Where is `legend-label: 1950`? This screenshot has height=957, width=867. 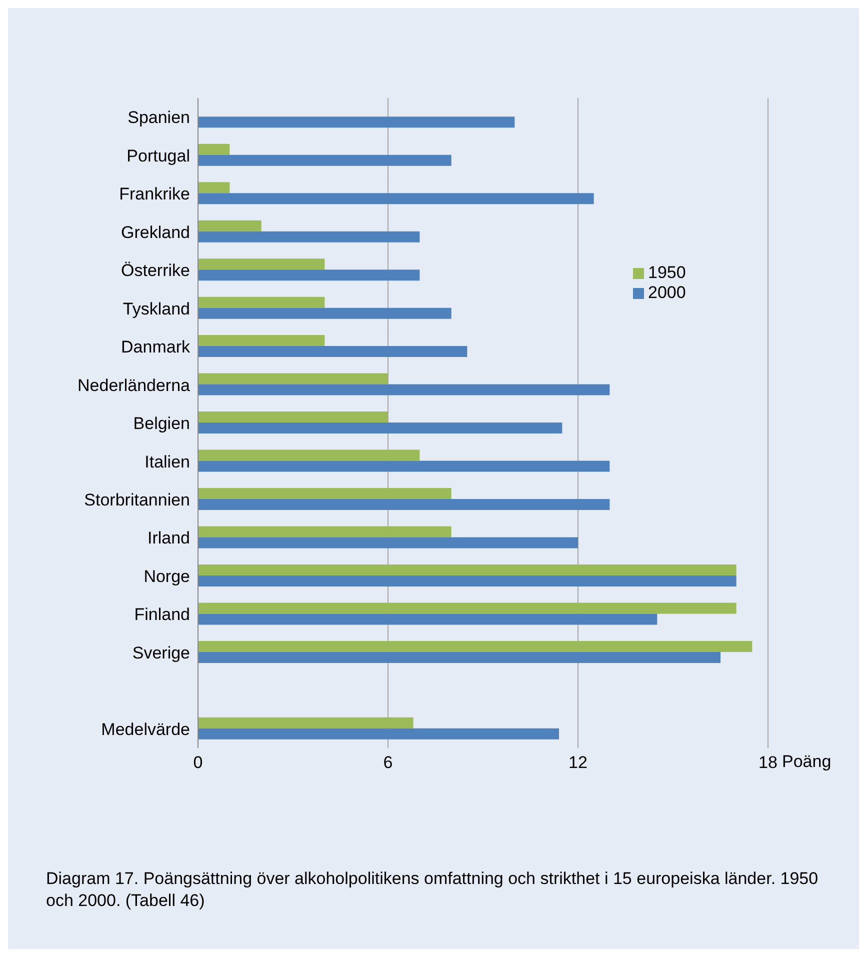 legend-label: 1950 is located at coordinates (667, 272).